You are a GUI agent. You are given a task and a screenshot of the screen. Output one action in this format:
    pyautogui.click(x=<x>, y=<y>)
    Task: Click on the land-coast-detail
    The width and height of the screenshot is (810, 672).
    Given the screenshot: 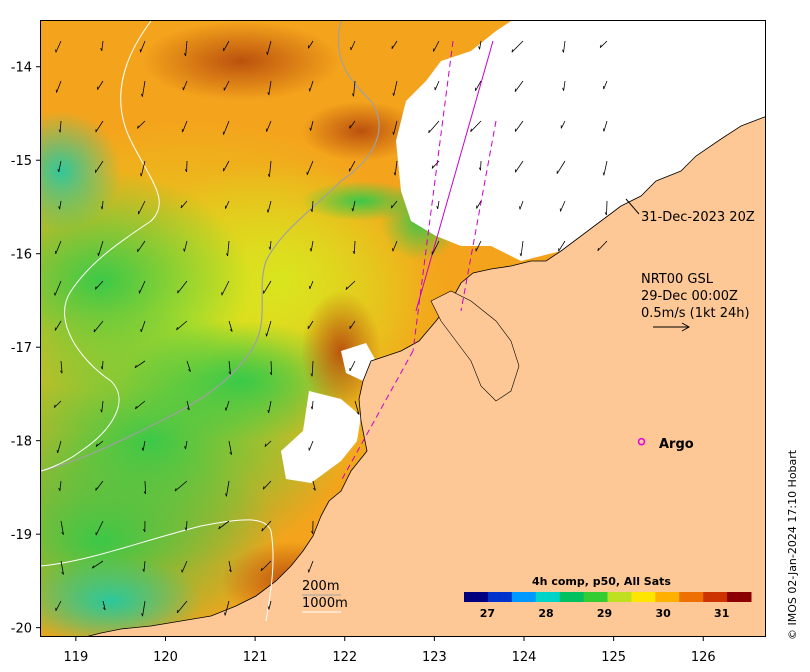 What is the action you would take?
    pyautogui.click(x=475, y=346)
    